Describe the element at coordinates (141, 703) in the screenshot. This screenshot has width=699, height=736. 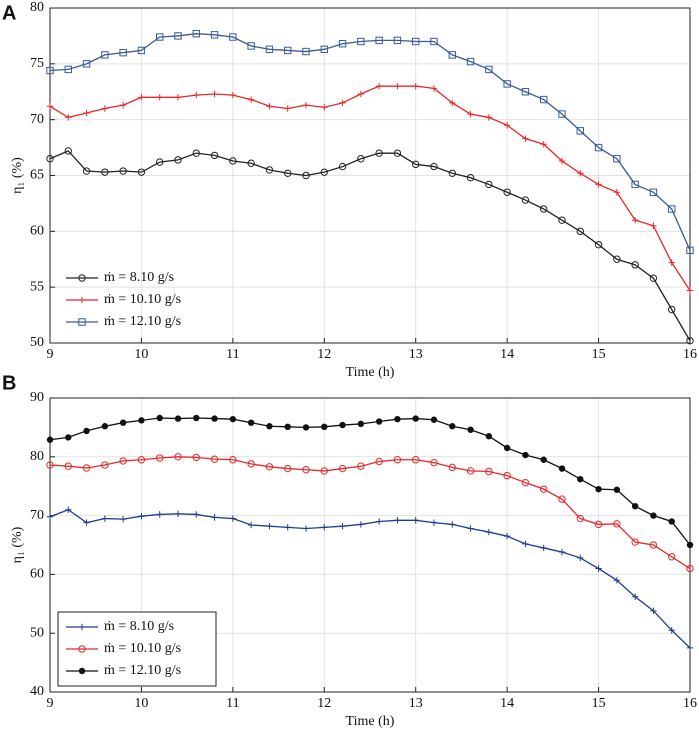
I see `x-tick-label: 10` at that location.